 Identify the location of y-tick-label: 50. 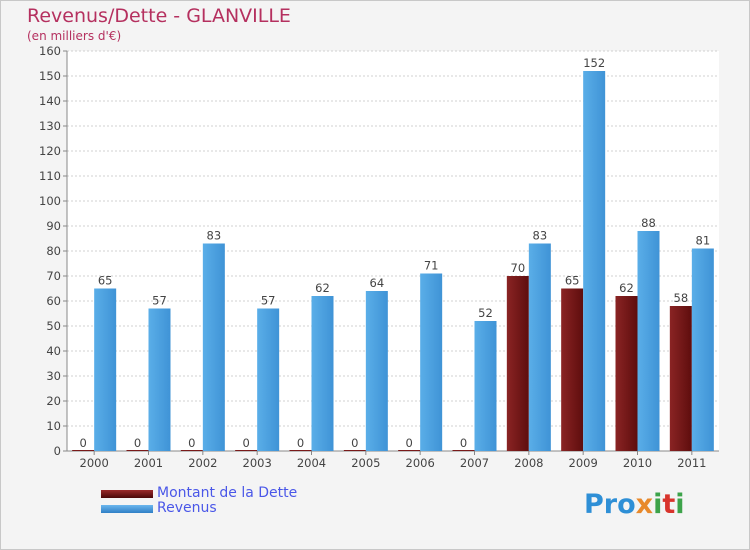
(53, 326).